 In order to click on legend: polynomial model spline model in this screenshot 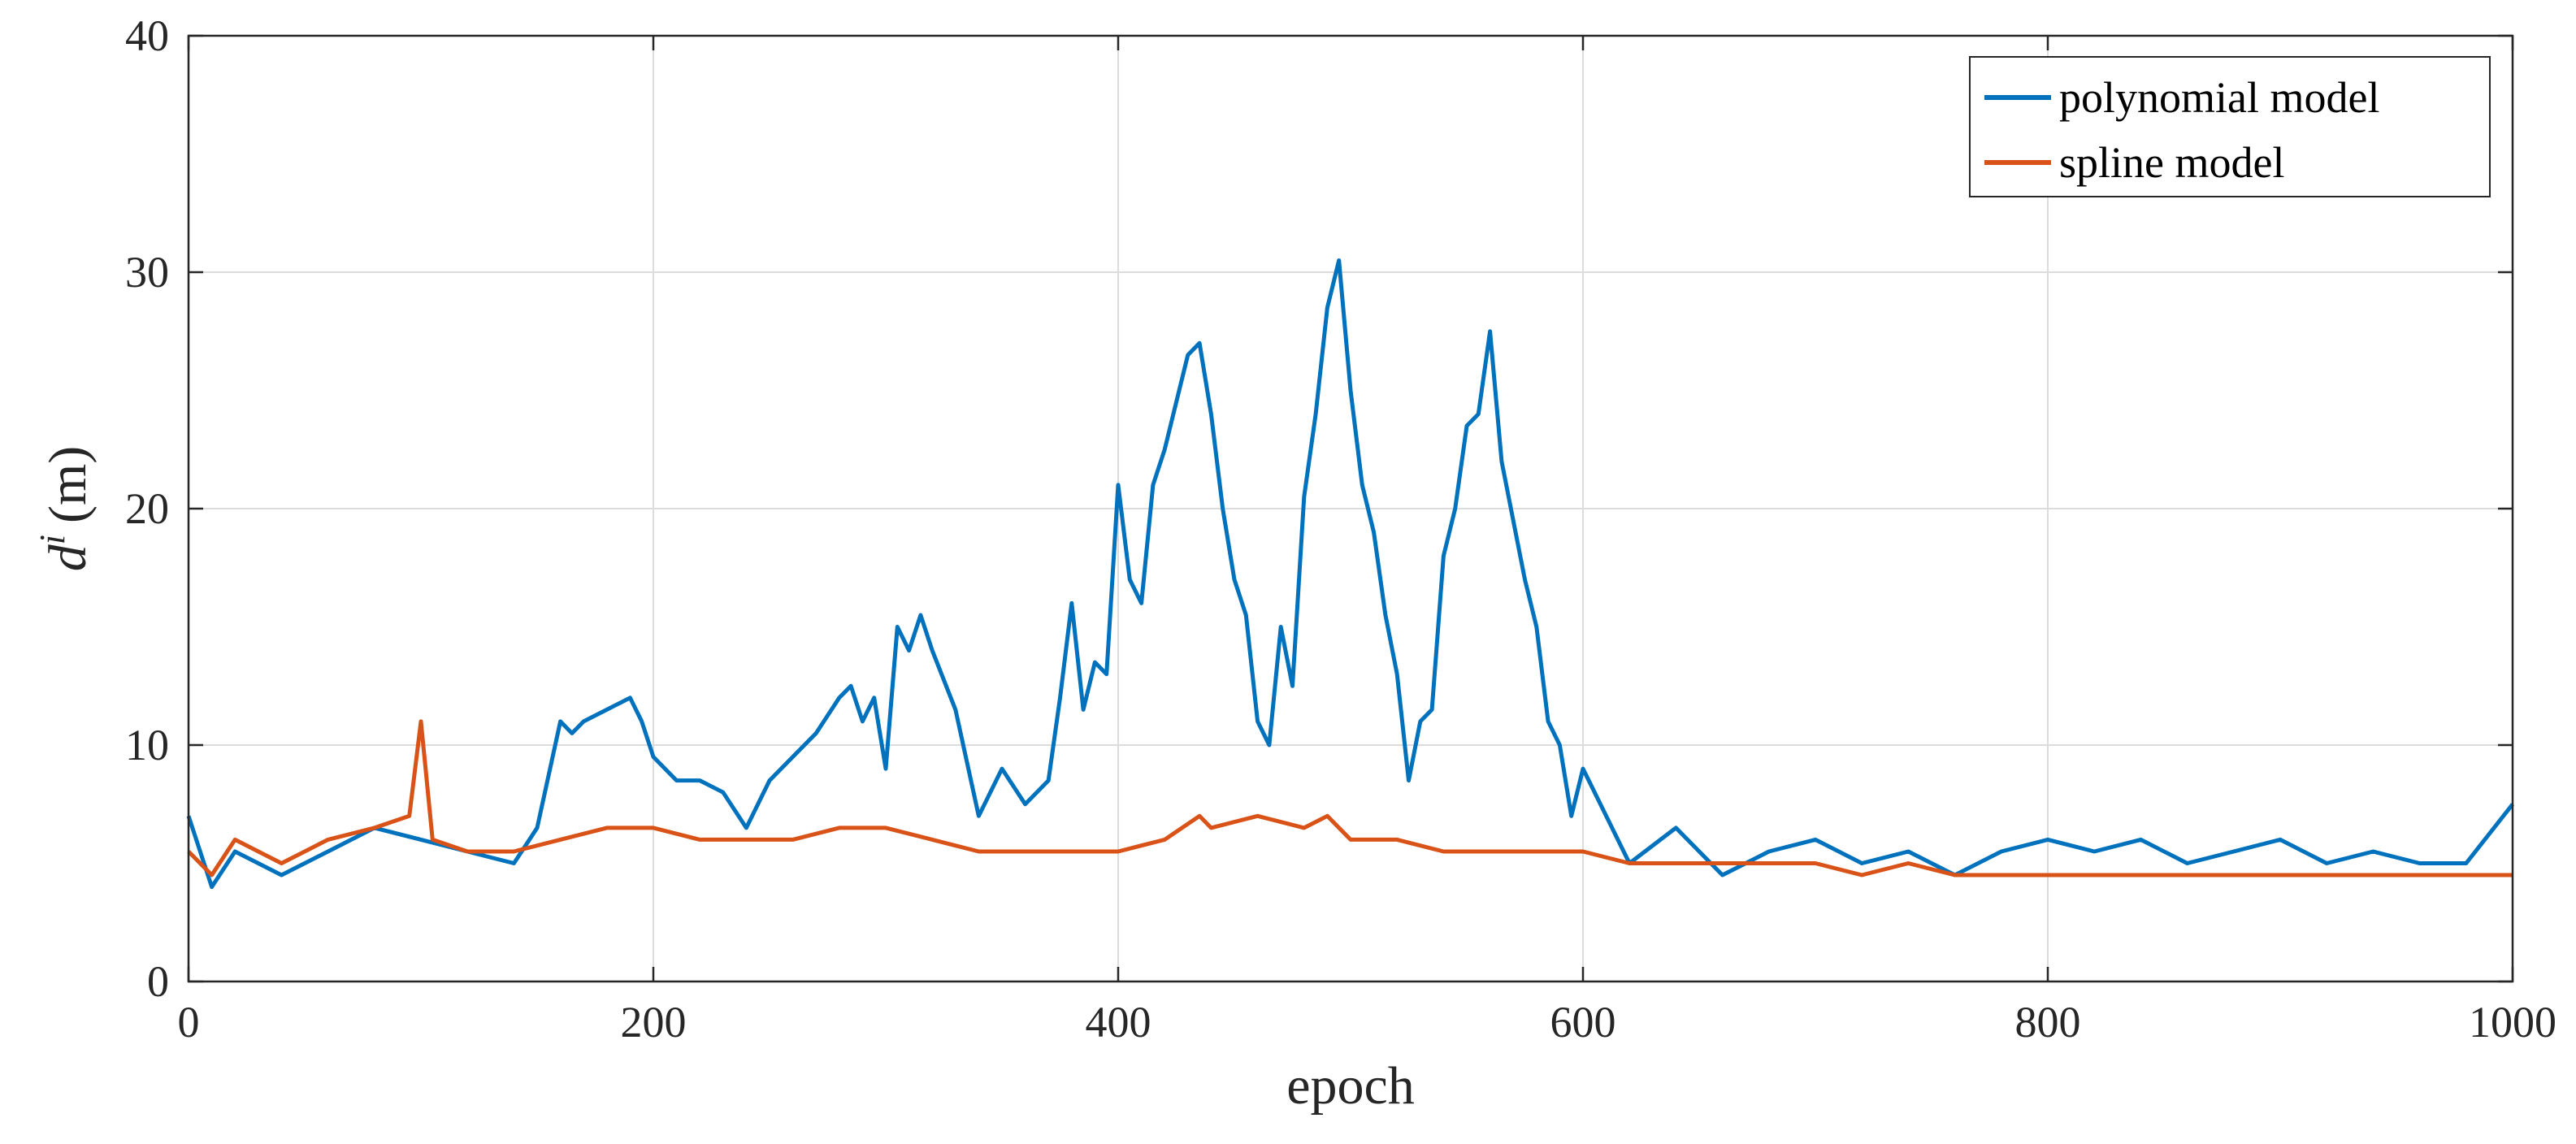, I will do `click(2230, 127)`.